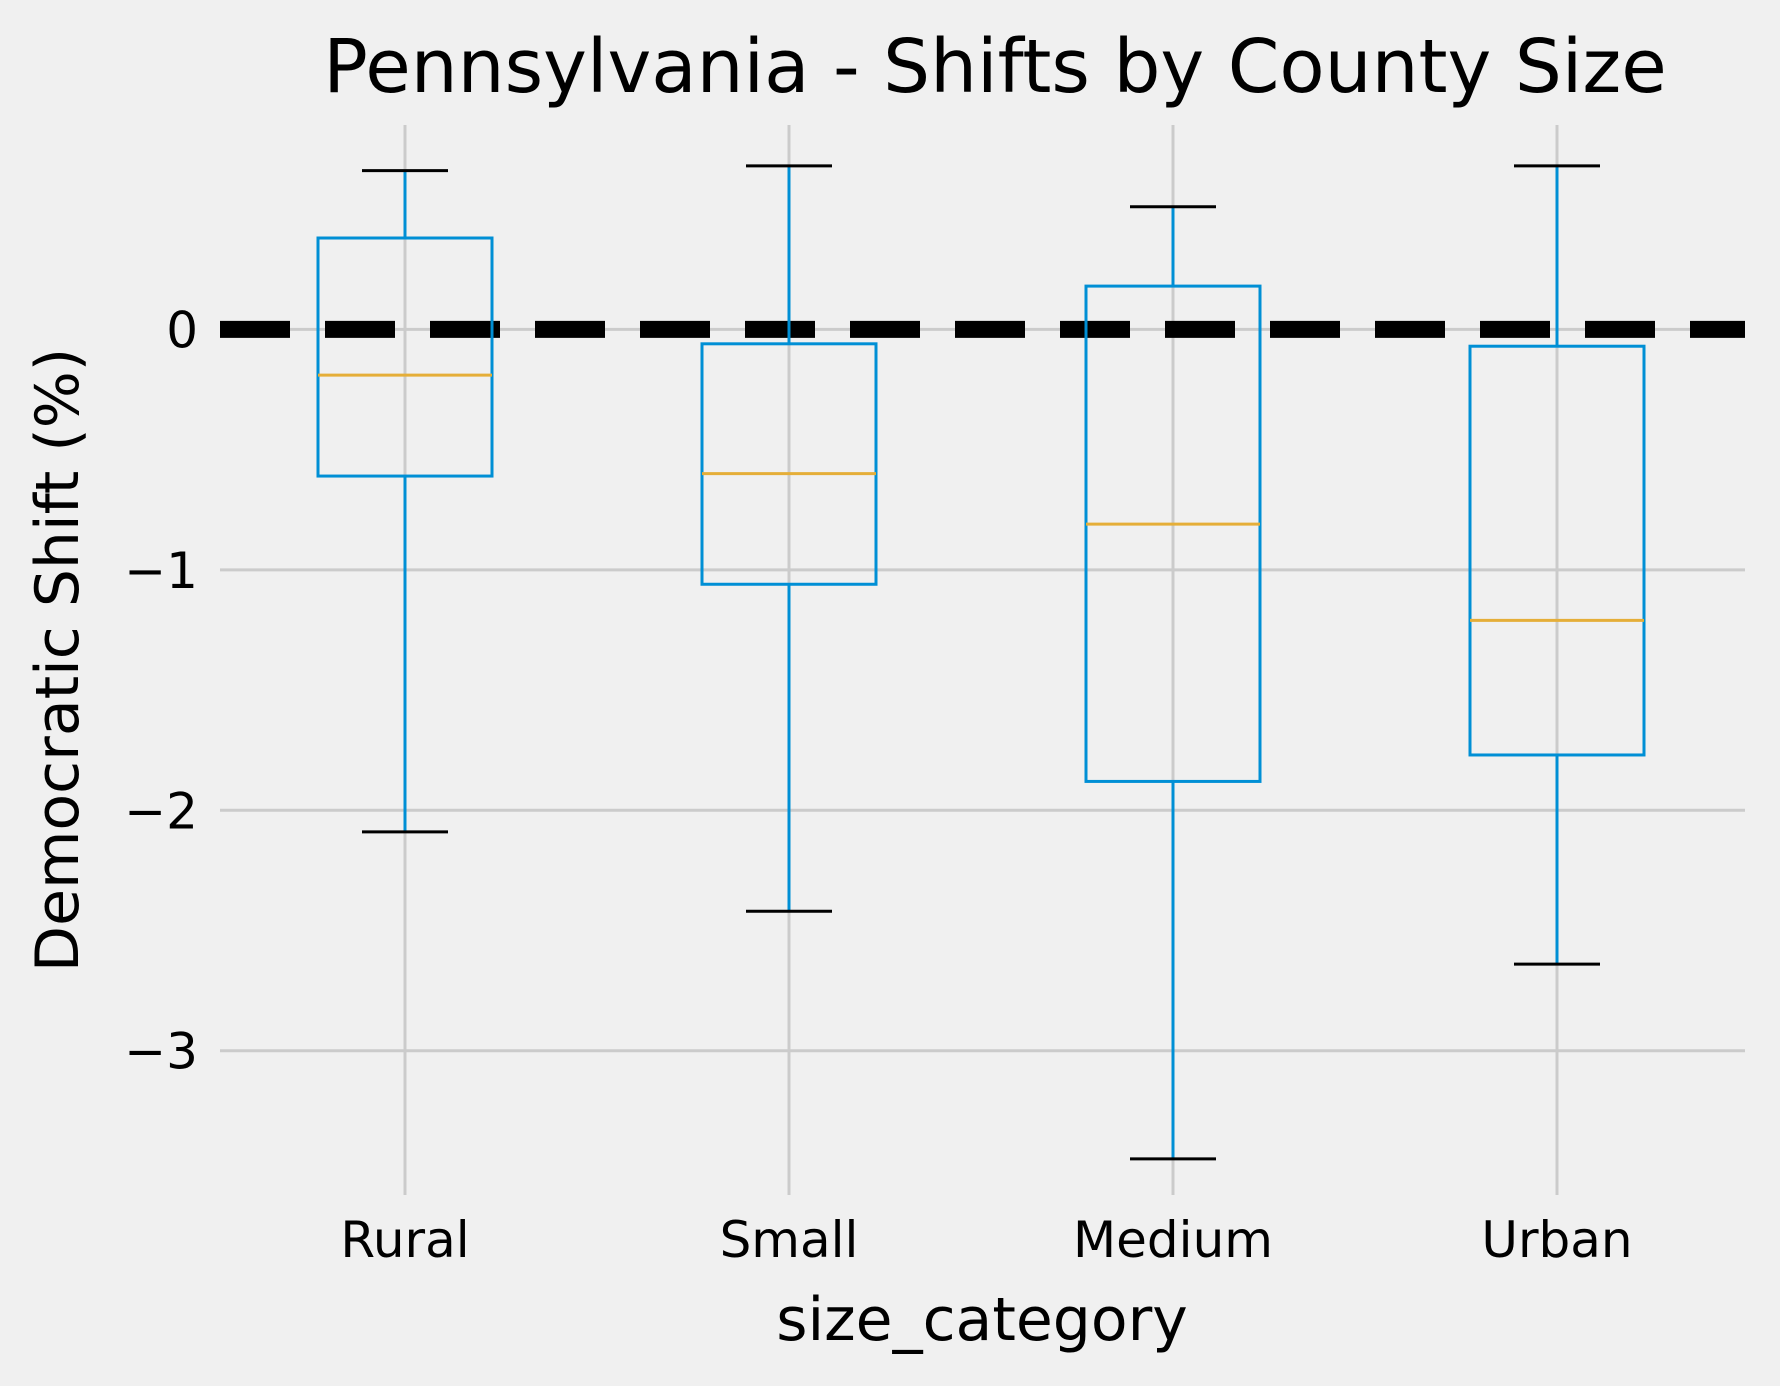 The width and height of the screenshot is (1780, 1386). I want to click on box-small, so click(789, 538).